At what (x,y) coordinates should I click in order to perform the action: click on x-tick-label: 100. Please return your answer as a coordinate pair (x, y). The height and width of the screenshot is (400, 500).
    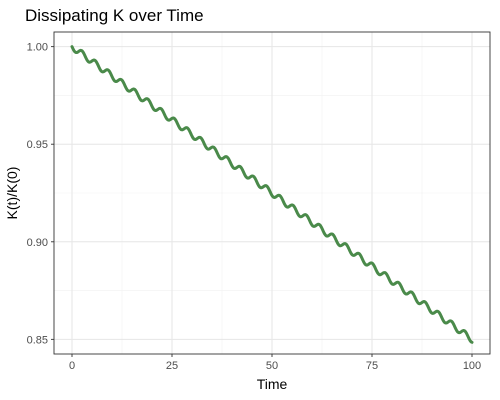
    Looking at the image, I should click on (472, 366).